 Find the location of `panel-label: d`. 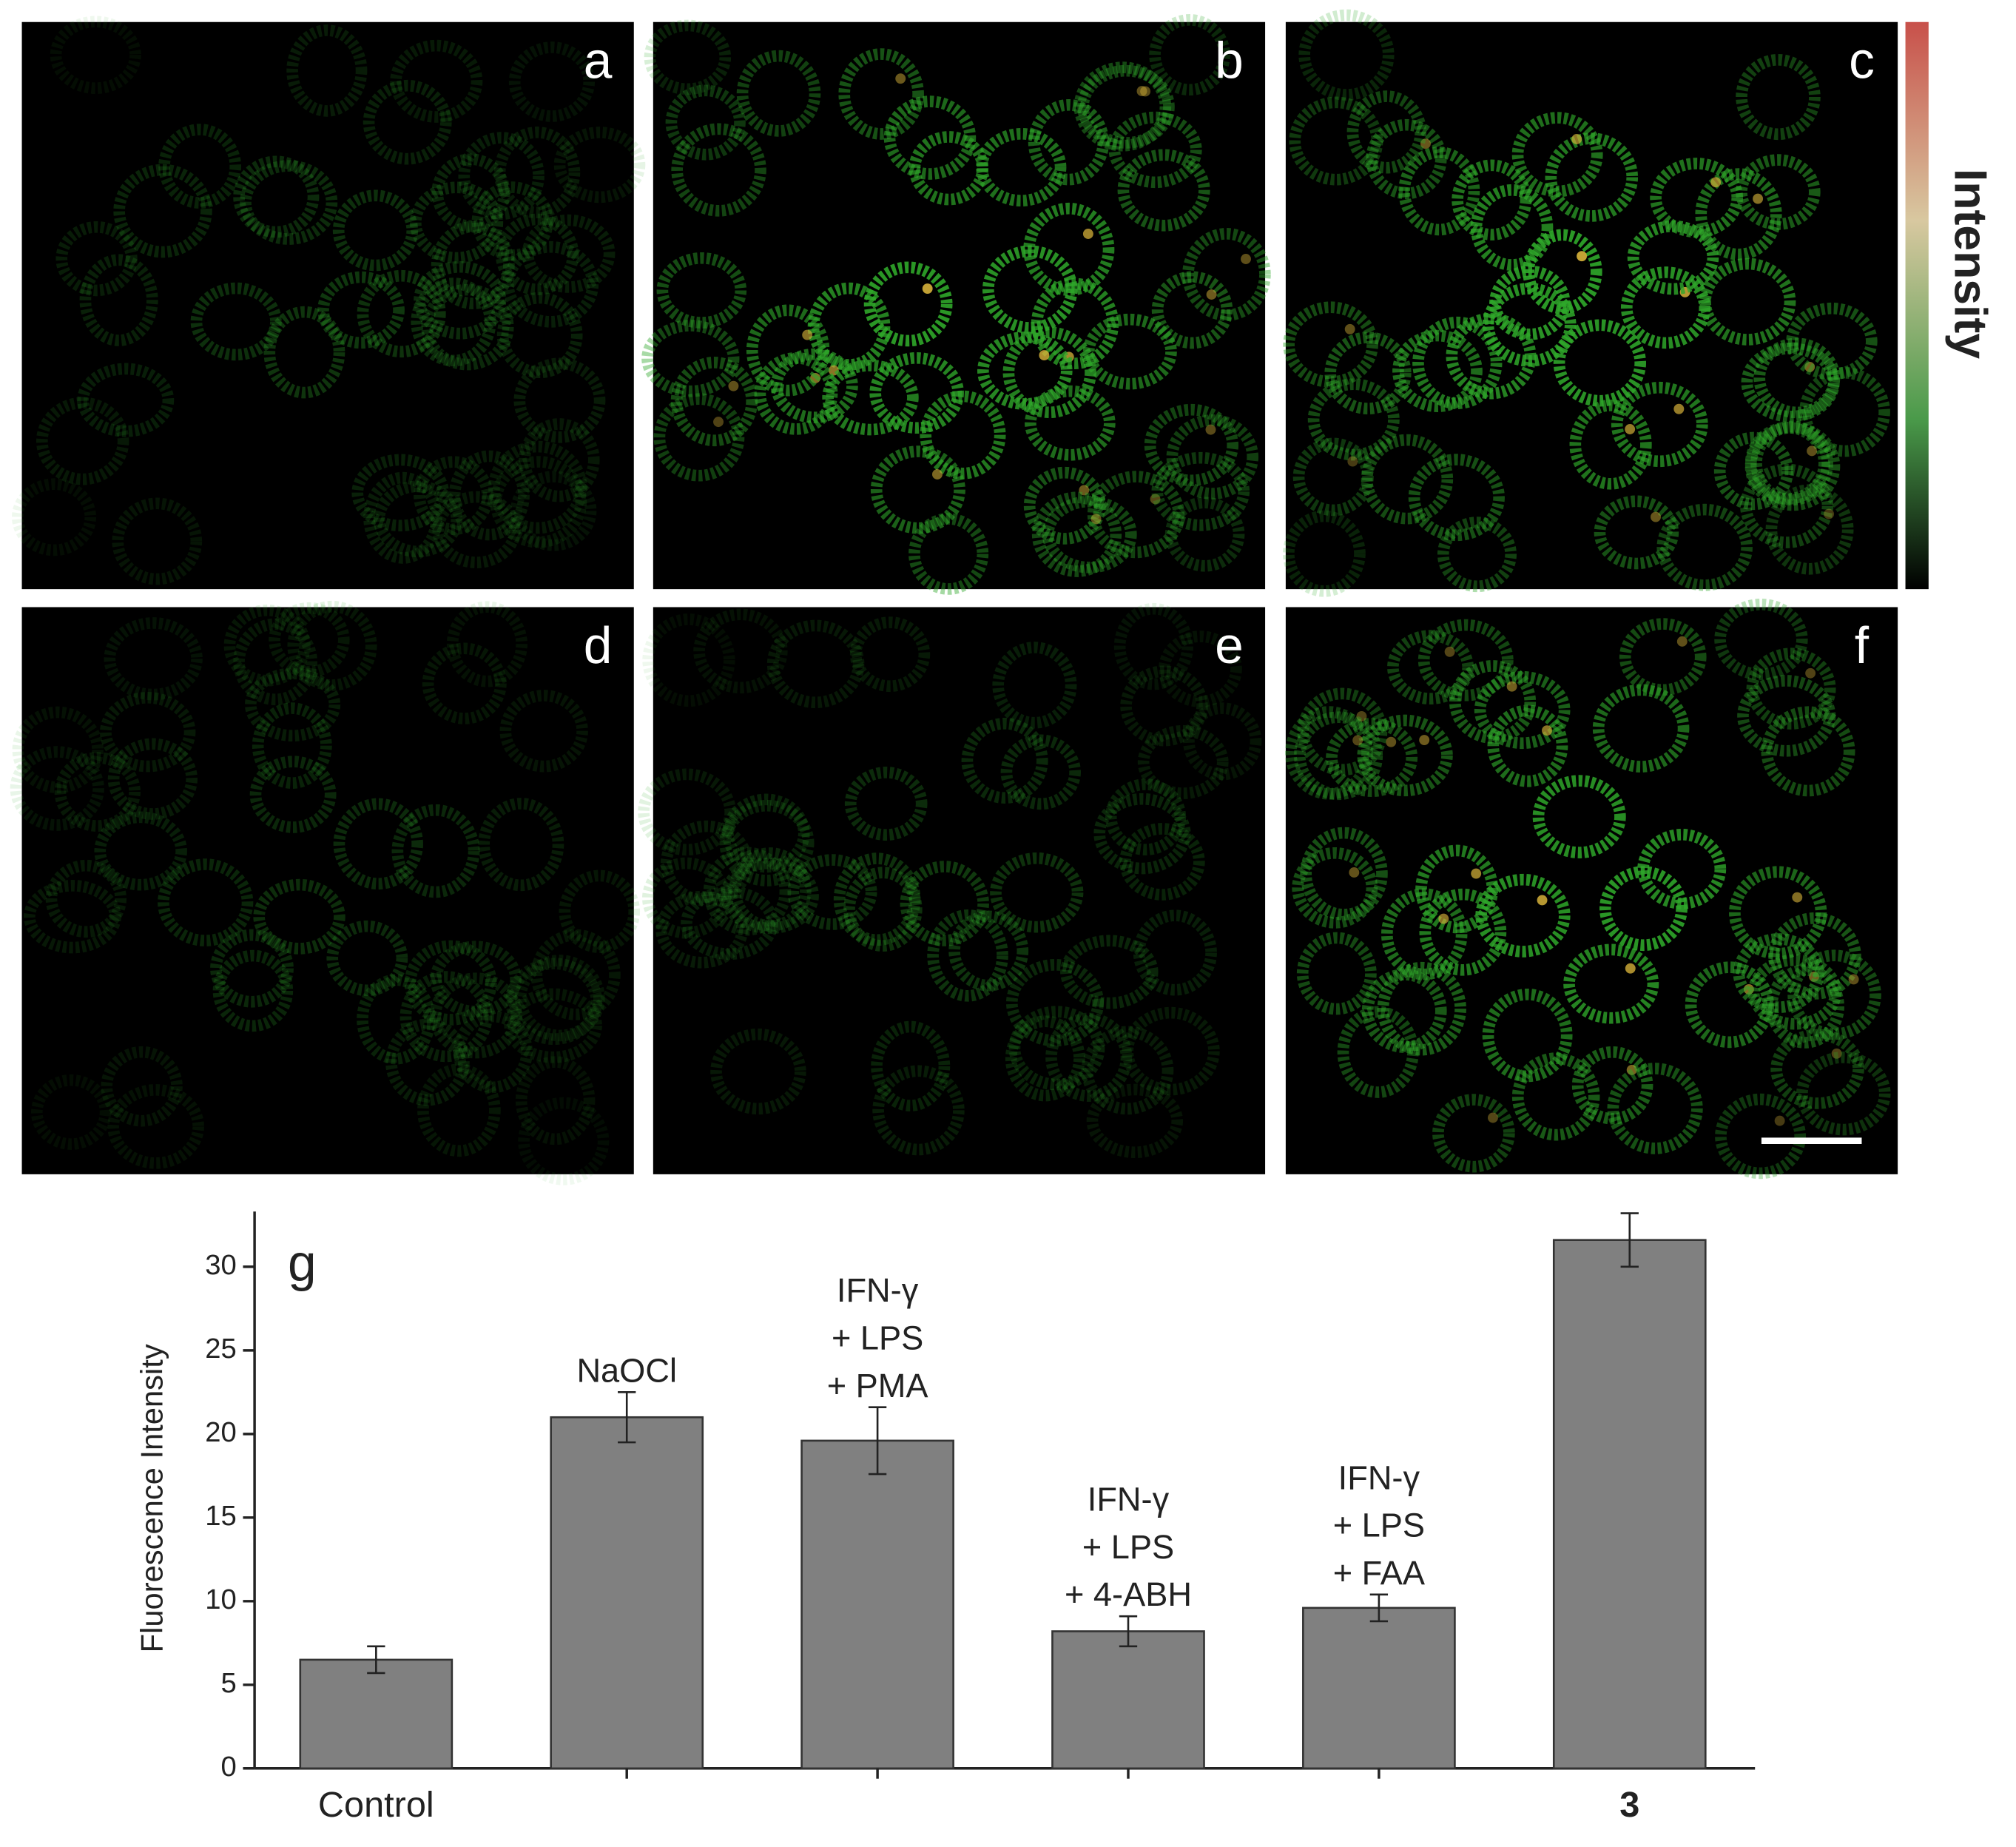

panel-label: d is located at coordinates (598, 645).